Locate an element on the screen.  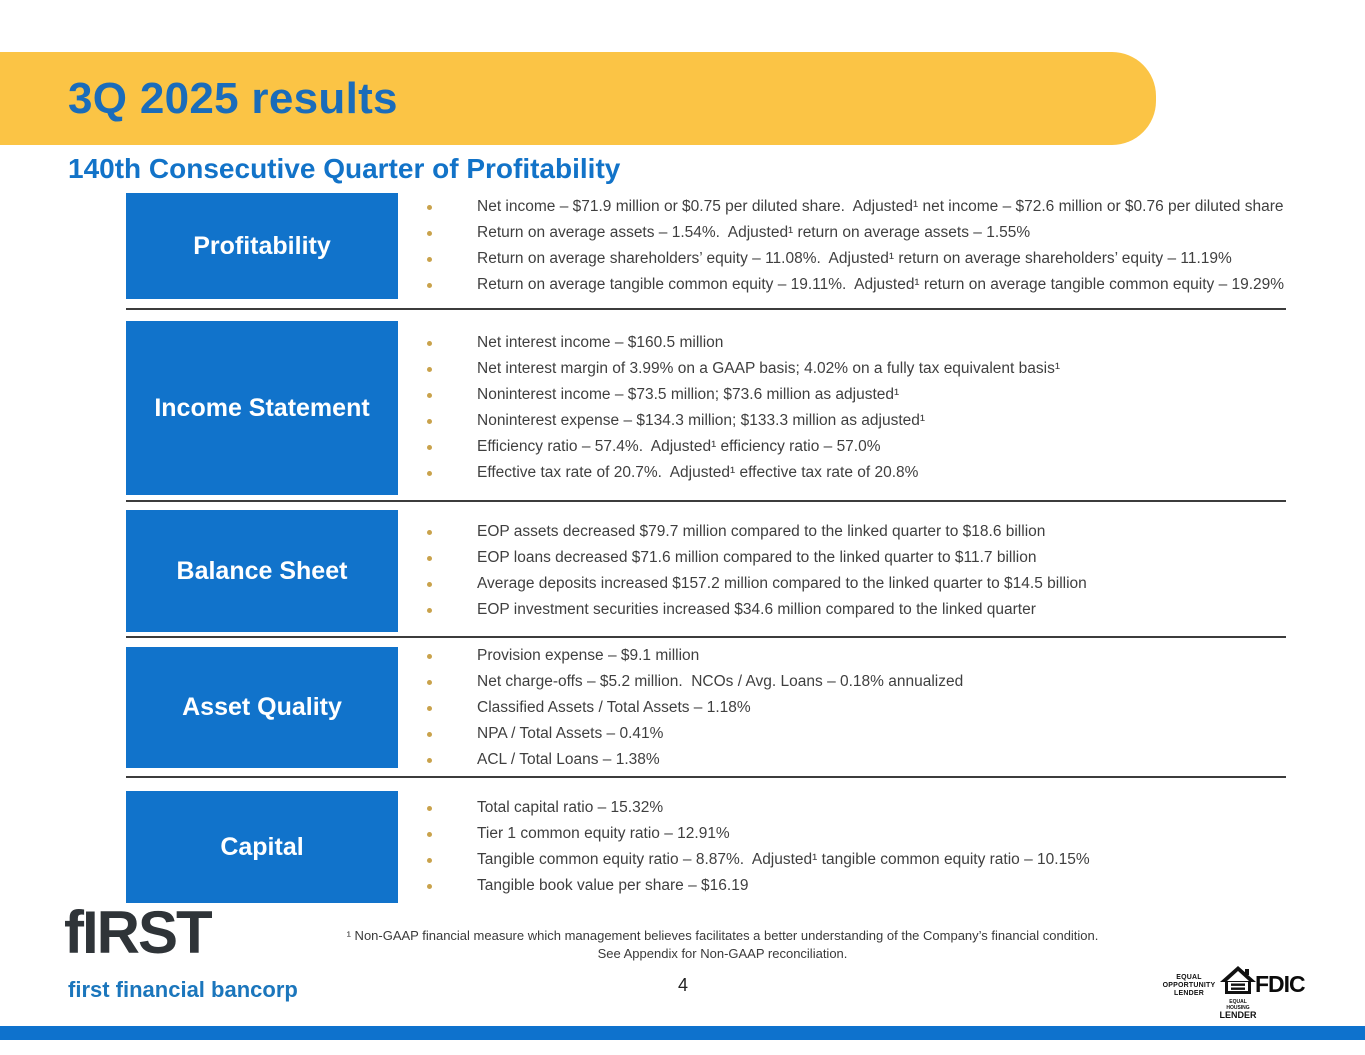
section-label-box: Income Statement is located at coordinates (262, 408).